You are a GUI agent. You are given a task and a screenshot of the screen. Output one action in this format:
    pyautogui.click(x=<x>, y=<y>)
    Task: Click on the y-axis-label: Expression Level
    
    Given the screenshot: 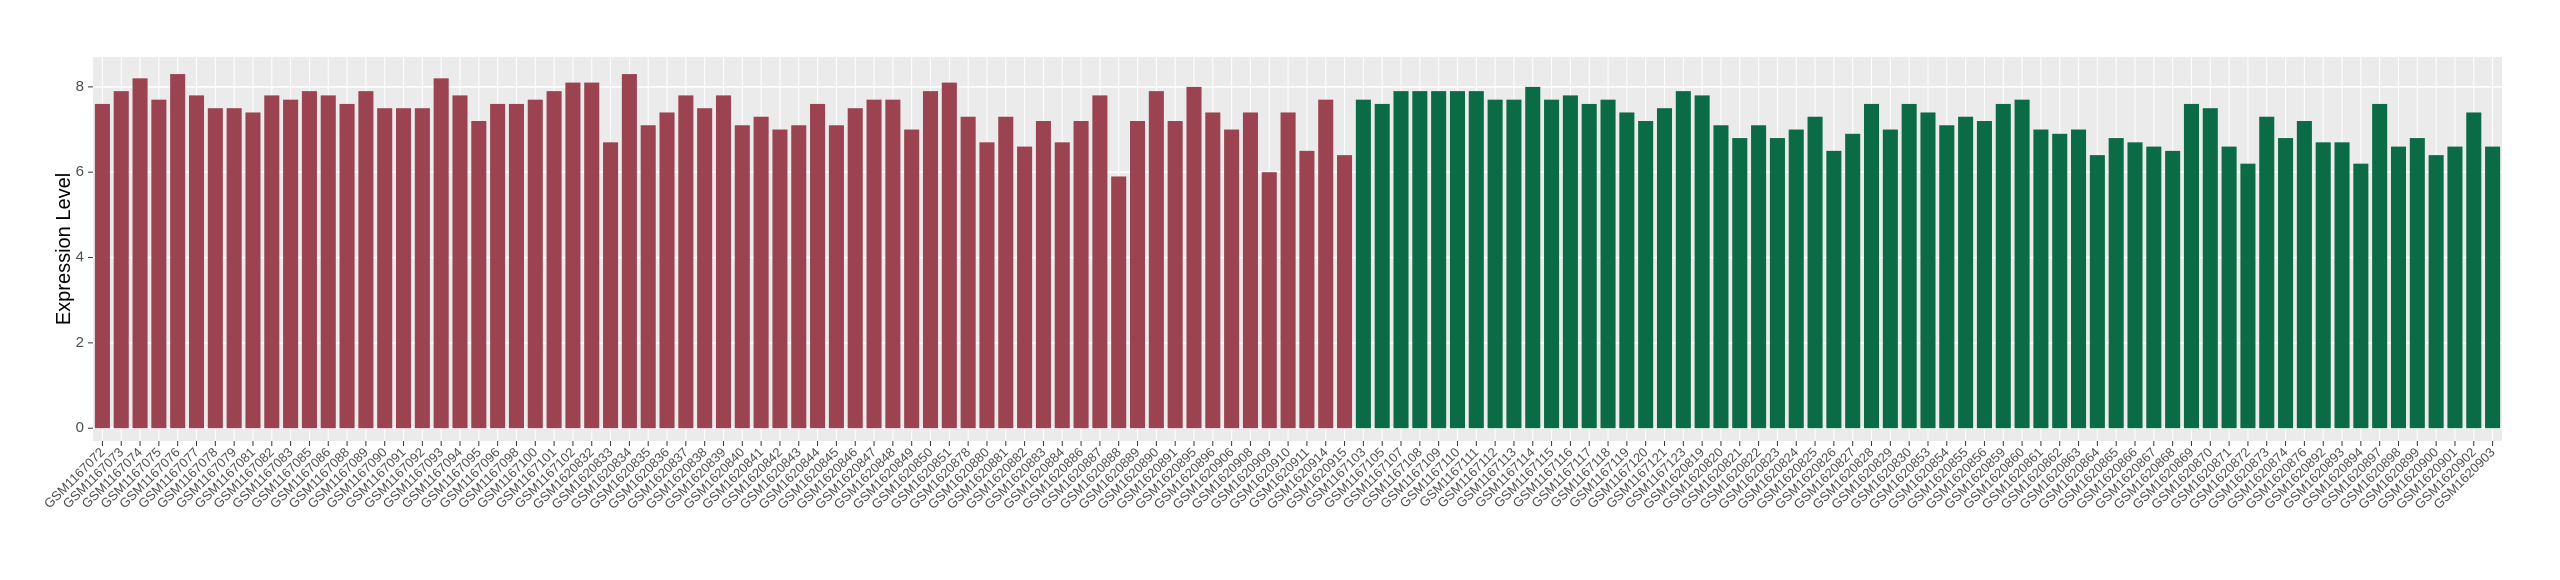 What is the action you would take?
    pyautogui.click(x=64, y=249)
    